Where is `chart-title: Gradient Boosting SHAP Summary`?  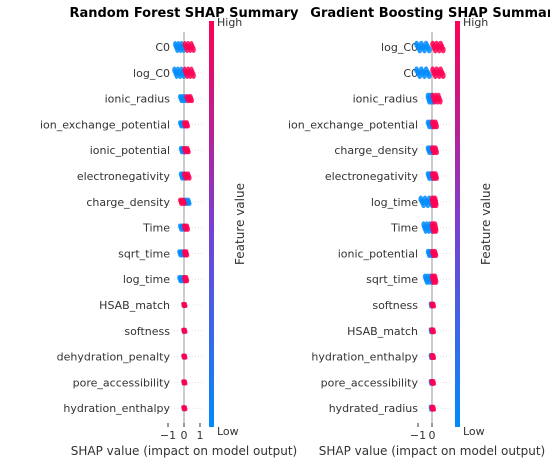 chart-title: Gradient Boosting SHAP Summary is located at coordinates (430, 13).